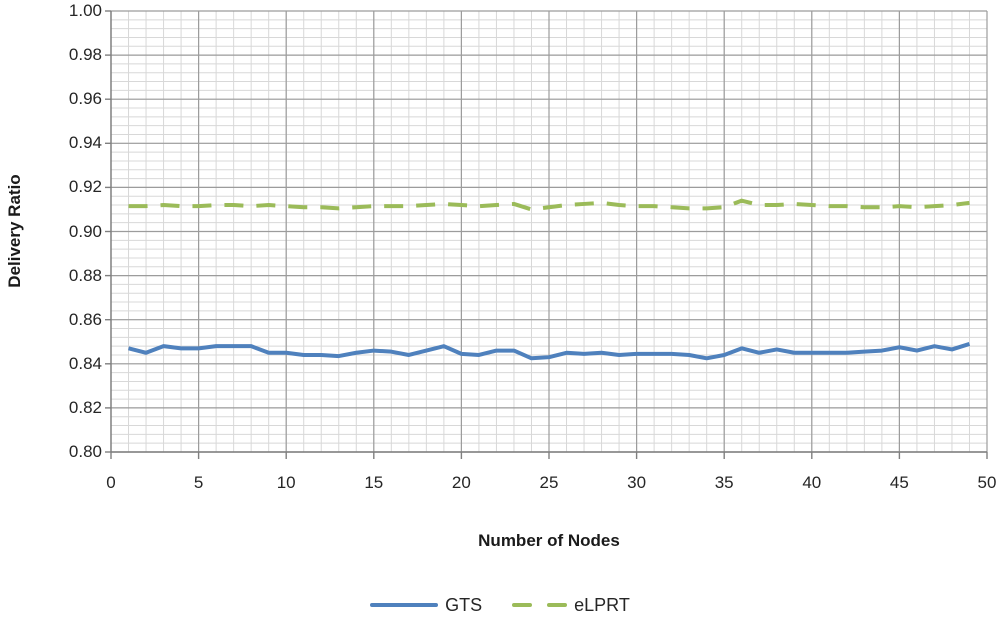  I want to click on legend-swatch-elprt, so click(540, 605).